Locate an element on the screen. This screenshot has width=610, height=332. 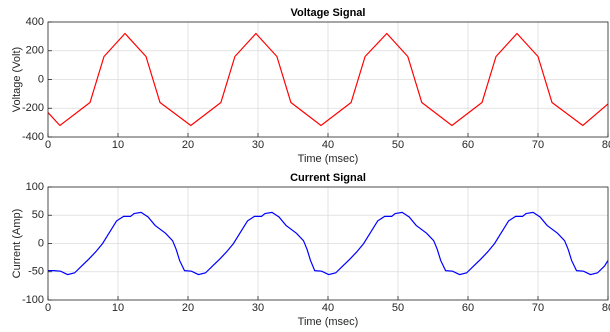
y-axis-title: Voltage (Volt) is located at coordinates (17, 79).